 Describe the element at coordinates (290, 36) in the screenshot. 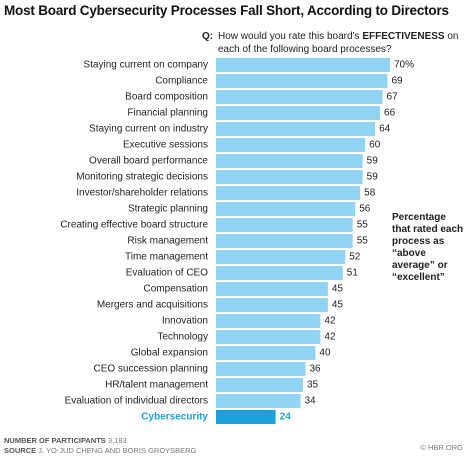

I see `question-part: How would you rate this board’s` at that location.